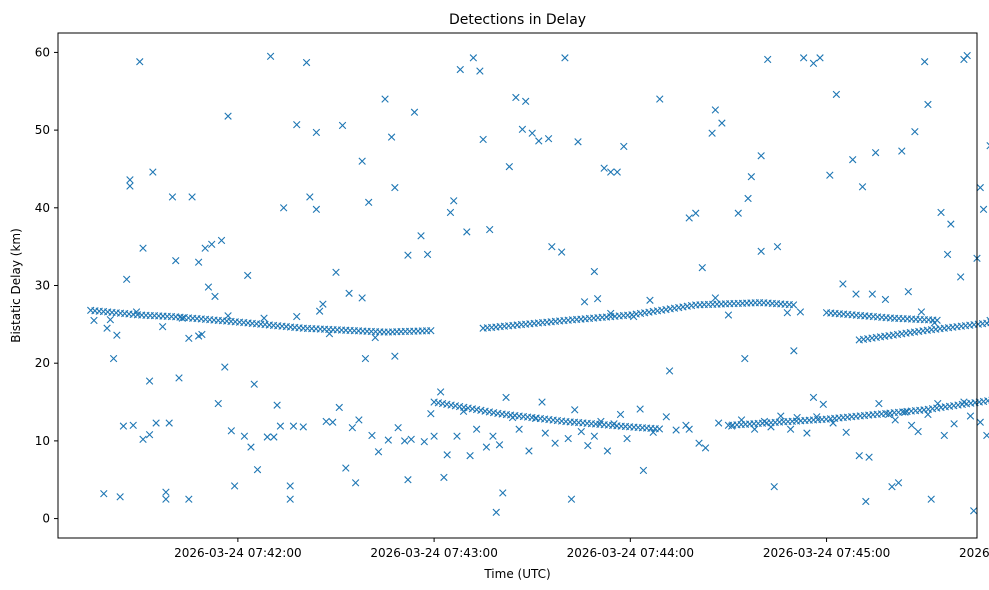  I want to click on y-tick-label-2: 20, so click(42, 363).